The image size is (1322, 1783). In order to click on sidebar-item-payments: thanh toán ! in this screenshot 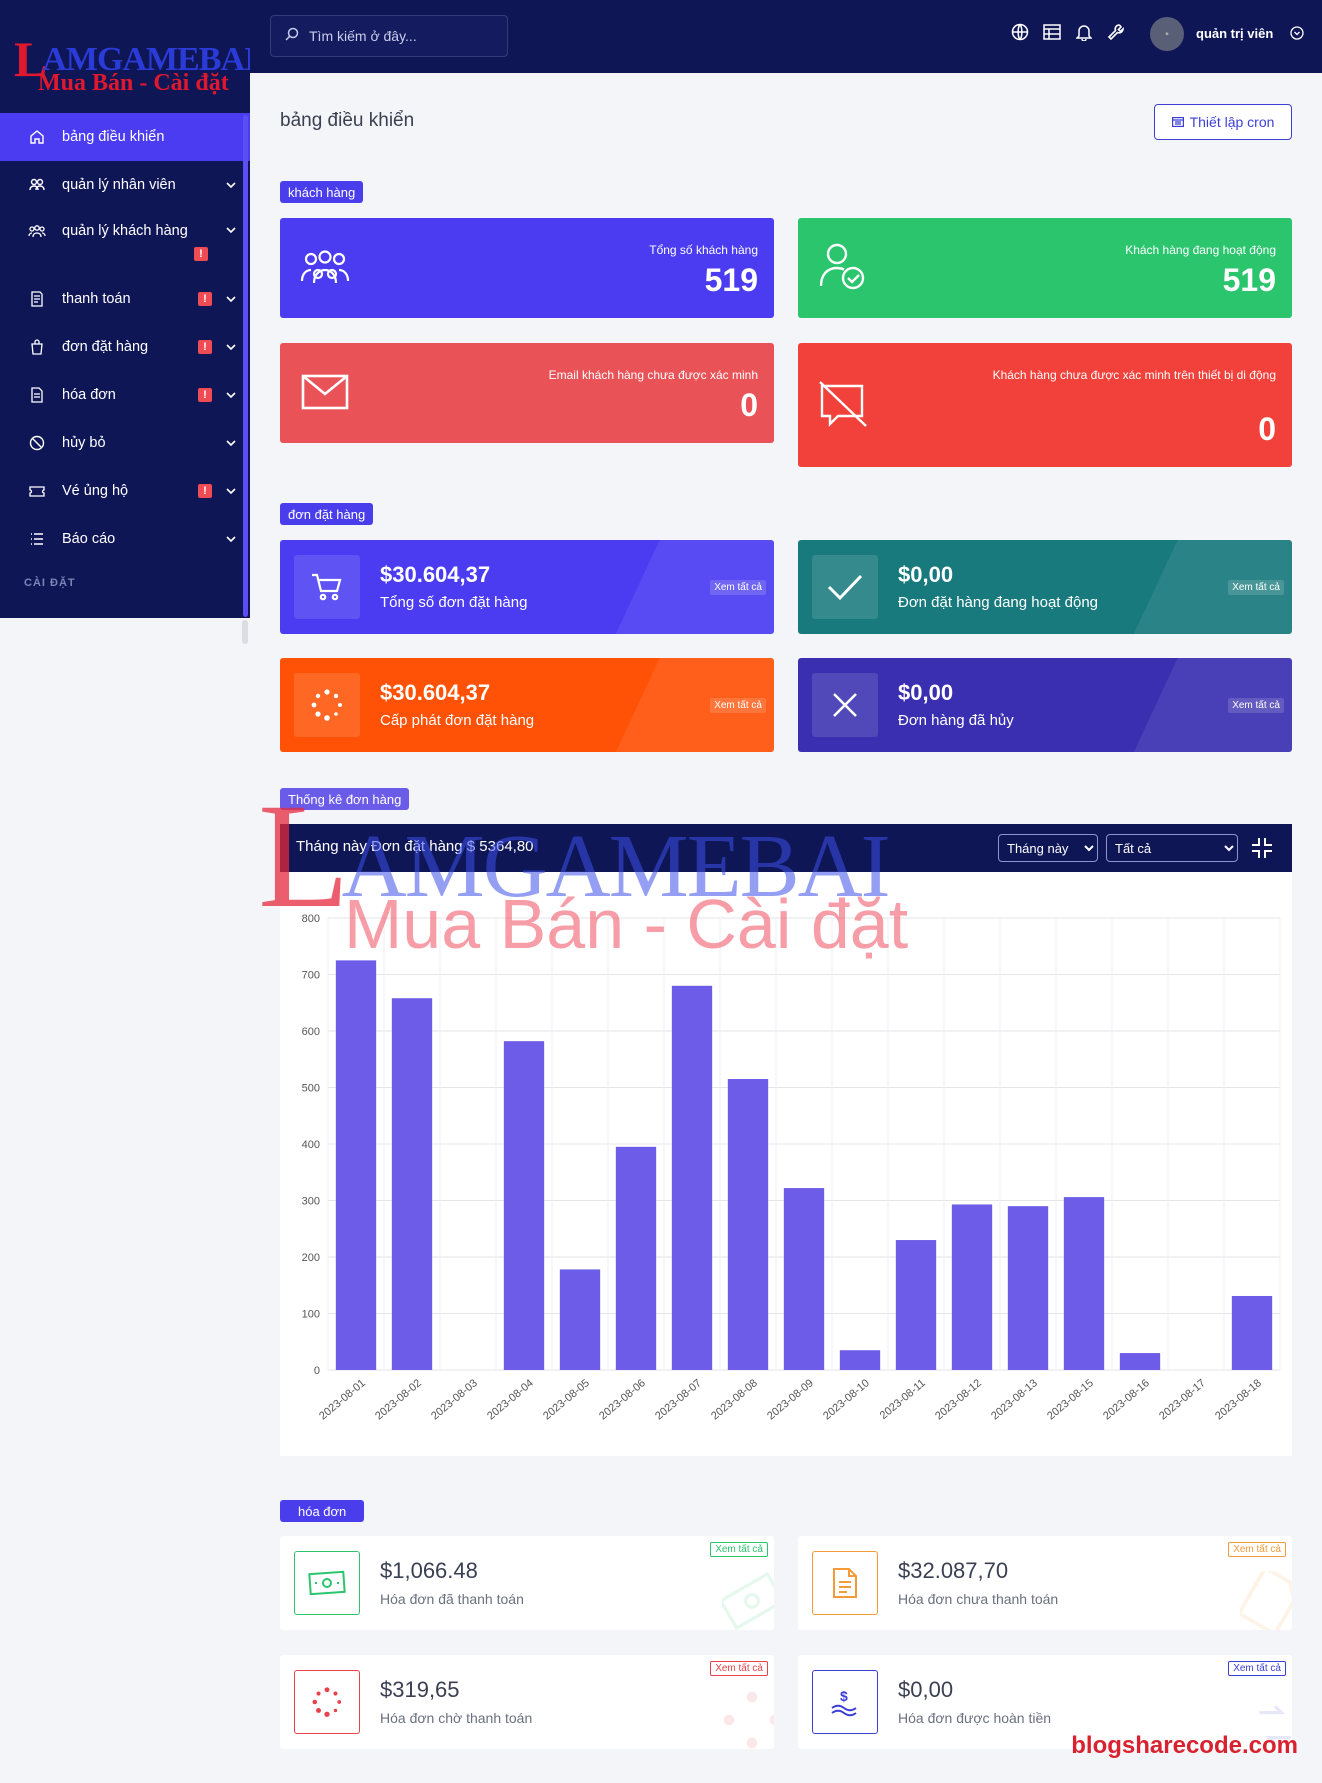, I will do `click(125, 299)`.